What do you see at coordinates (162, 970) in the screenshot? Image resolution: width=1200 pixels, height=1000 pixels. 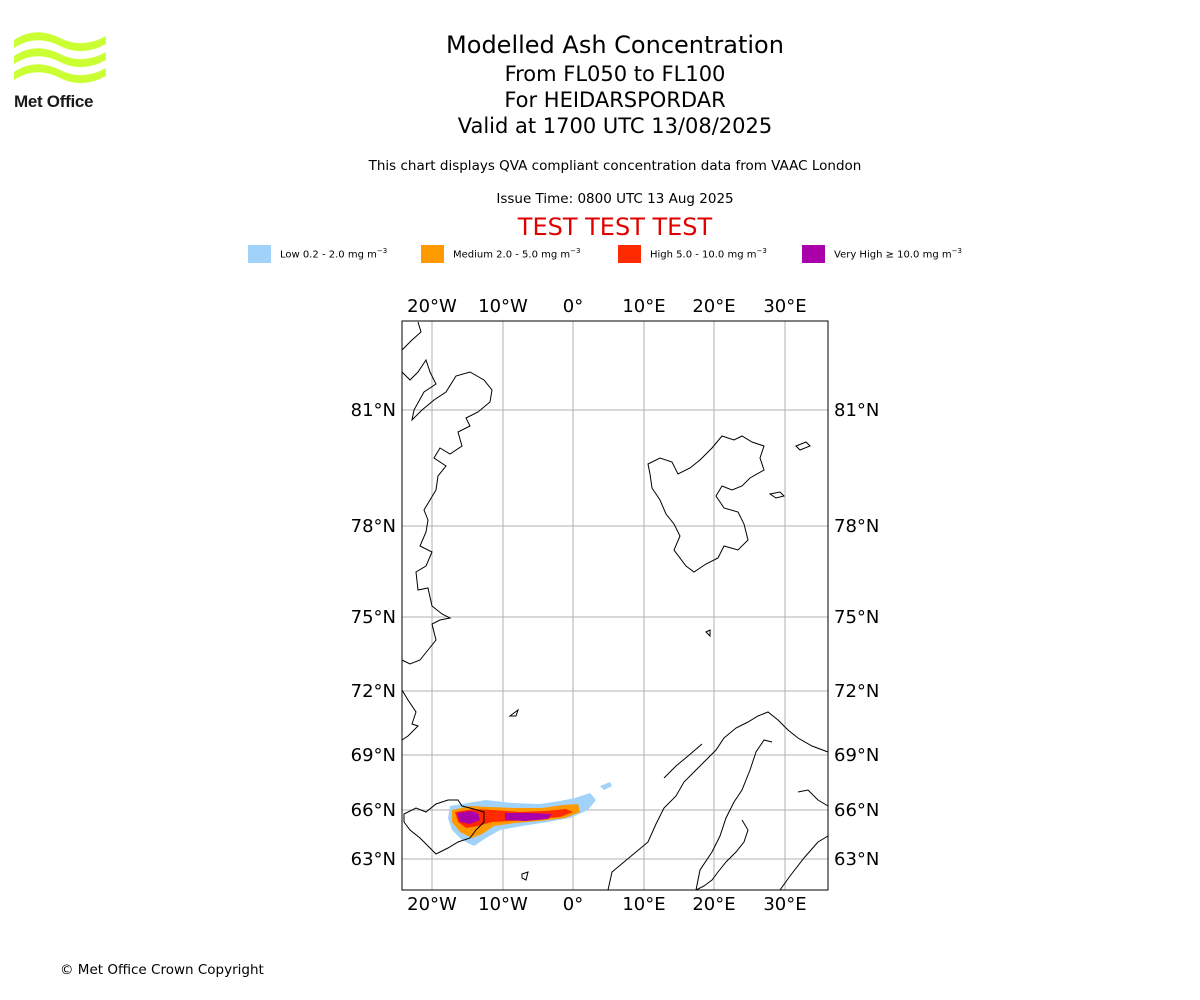 I see `copyright-notice: © Met Office Crown Copyright` at bounding box center [162, 970].